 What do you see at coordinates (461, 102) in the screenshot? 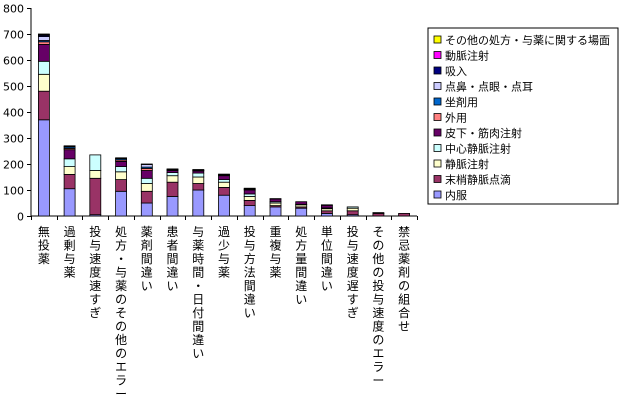
I see `legend-label: 坐剤用` at bounding box center [461, 102].